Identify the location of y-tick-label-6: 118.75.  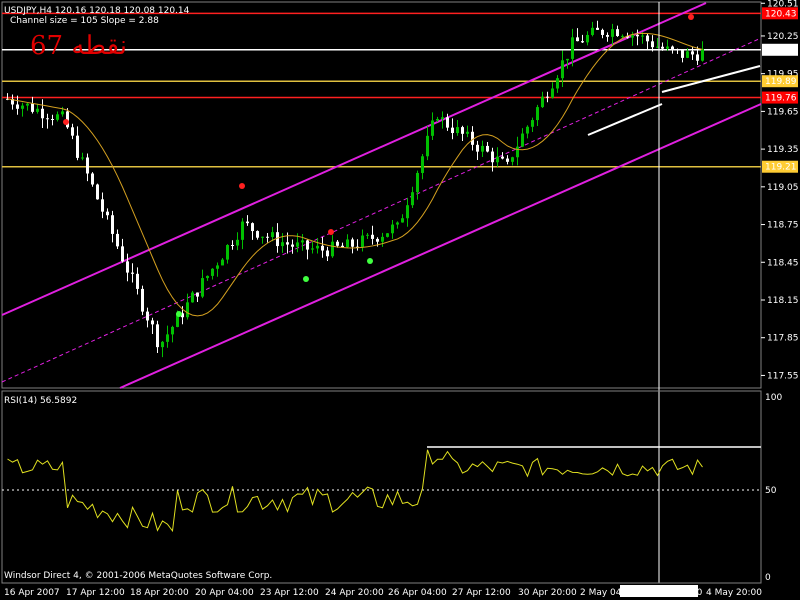
(783, 226).